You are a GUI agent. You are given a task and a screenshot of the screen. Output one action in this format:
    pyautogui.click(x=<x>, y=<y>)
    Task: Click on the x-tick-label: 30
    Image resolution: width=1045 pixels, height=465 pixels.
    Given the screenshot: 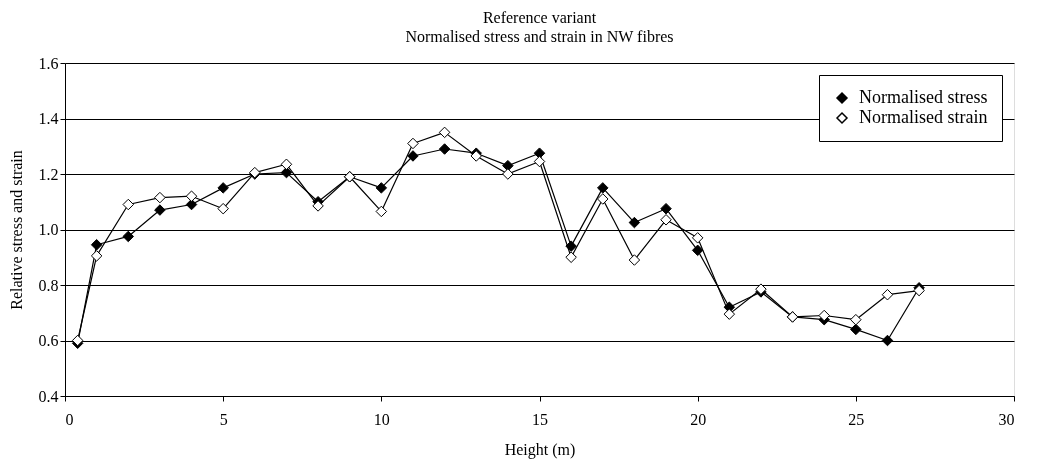 What is the action you would take?
    pyautogui.click(x=1006, y=419)
    